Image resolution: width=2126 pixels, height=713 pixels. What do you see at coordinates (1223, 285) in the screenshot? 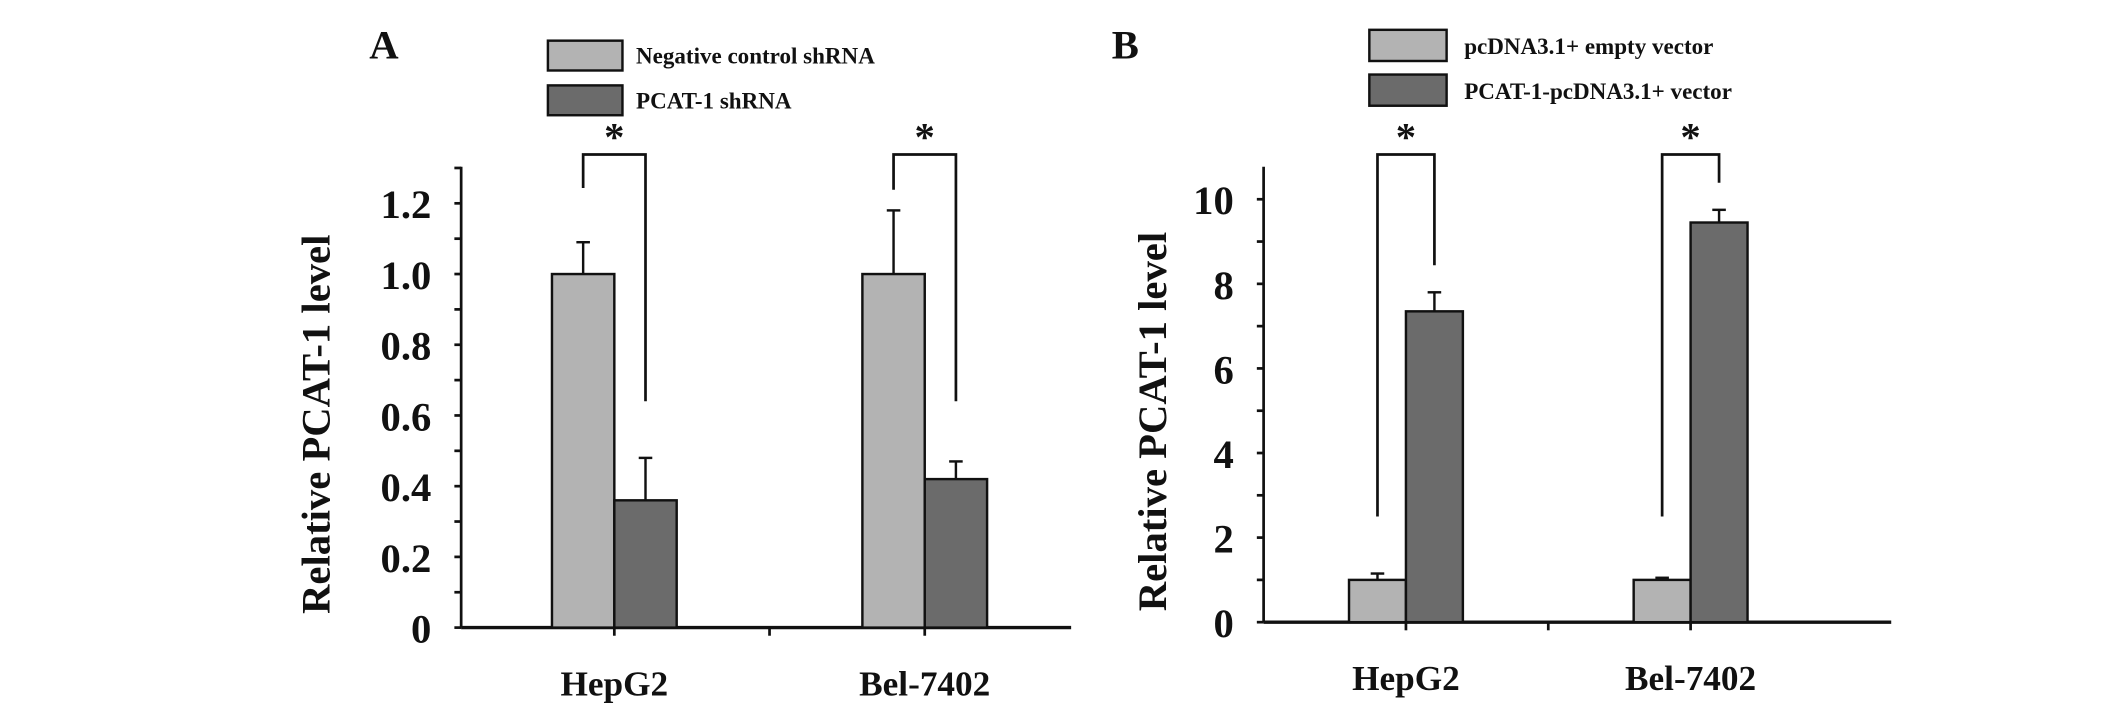
I see `y-tick-label: 8` at bounding box center [1223, 285].